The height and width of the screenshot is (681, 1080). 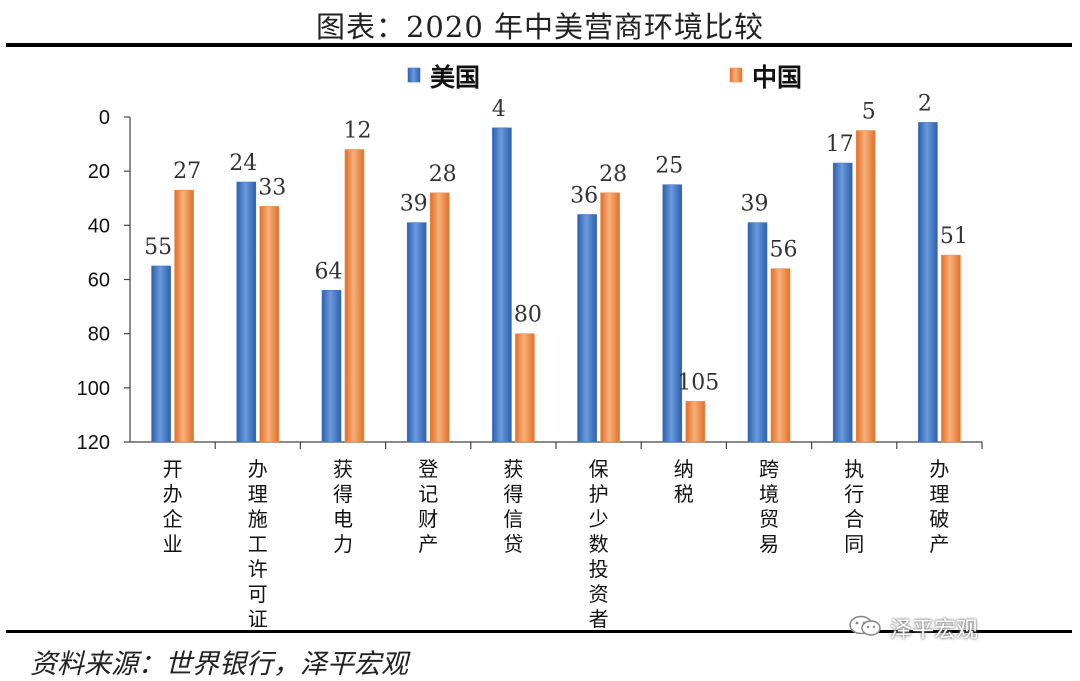 What do you see at coordinates (187, 171) in the screenshot?
I see `data-label: 27` at bounding box center [187, 171].